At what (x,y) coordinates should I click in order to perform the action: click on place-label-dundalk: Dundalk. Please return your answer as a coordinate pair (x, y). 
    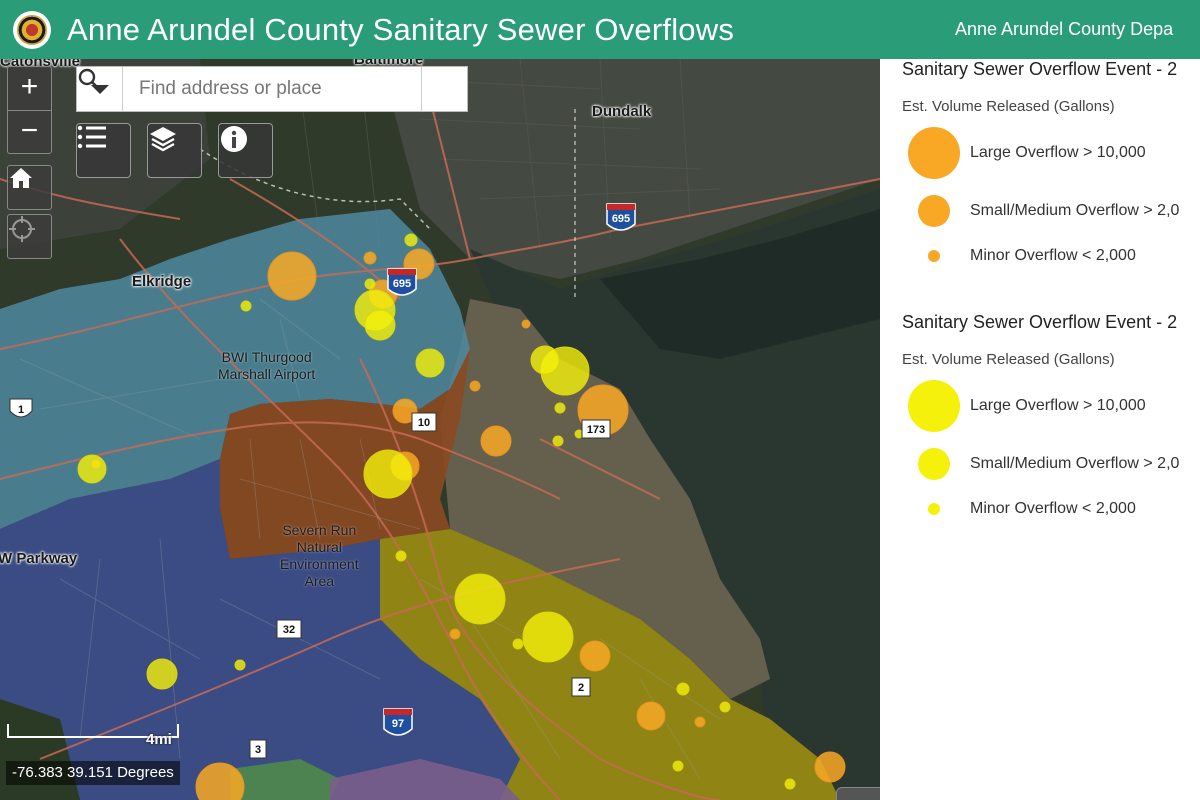
    Looking at the image, I should click on (622, 111).